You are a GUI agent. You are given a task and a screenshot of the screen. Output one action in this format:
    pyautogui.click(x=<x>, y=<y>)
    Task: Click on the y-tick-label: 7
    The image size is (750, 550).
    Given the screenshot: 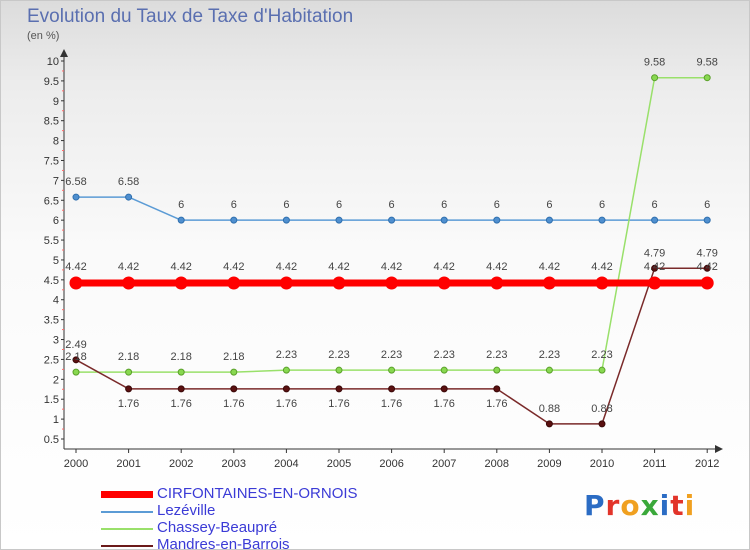 What is the action you would take?
    pyautogui.click(x=56, y=181)
    